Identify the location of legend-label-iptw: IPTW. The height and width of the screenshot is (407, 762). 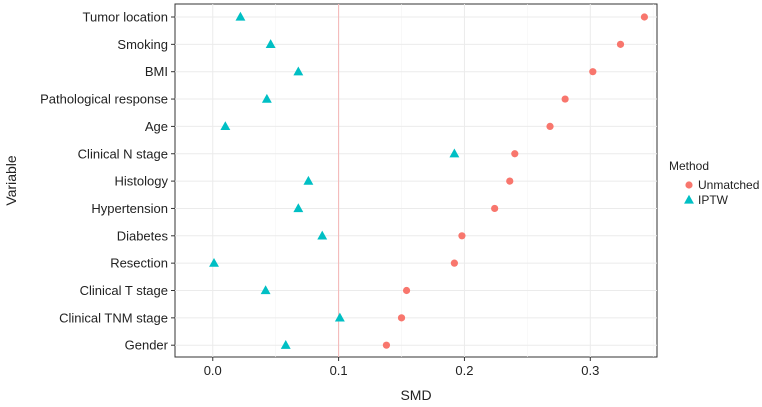
(713, 200).